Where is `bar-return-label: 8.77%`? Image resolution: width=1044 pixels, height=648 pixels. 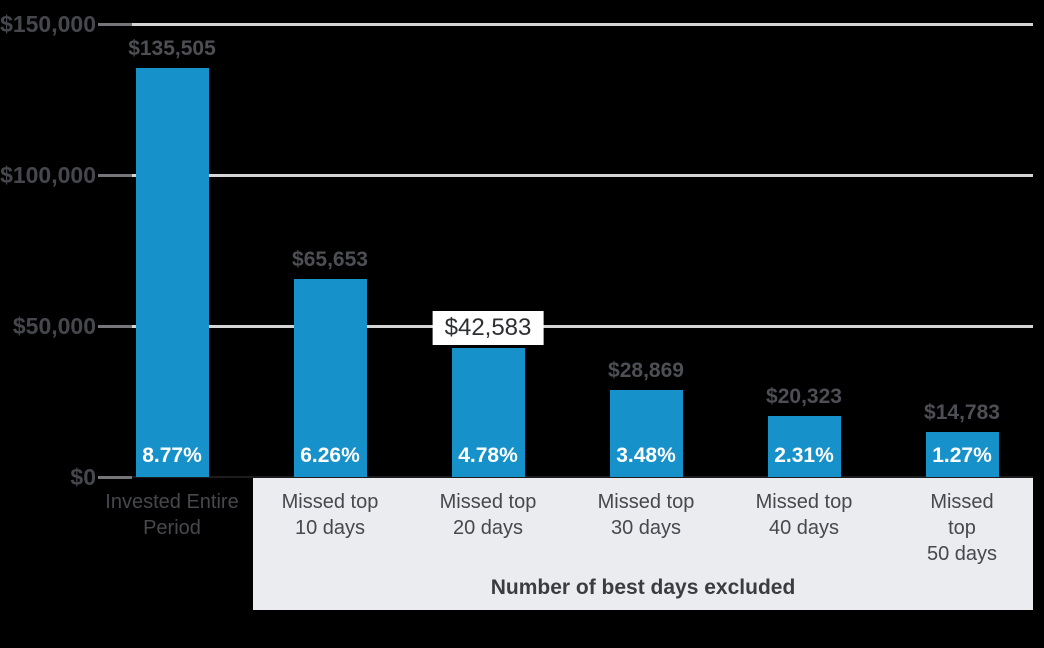
bar-return-label: 8.77% is located at coordinates (172, 455).